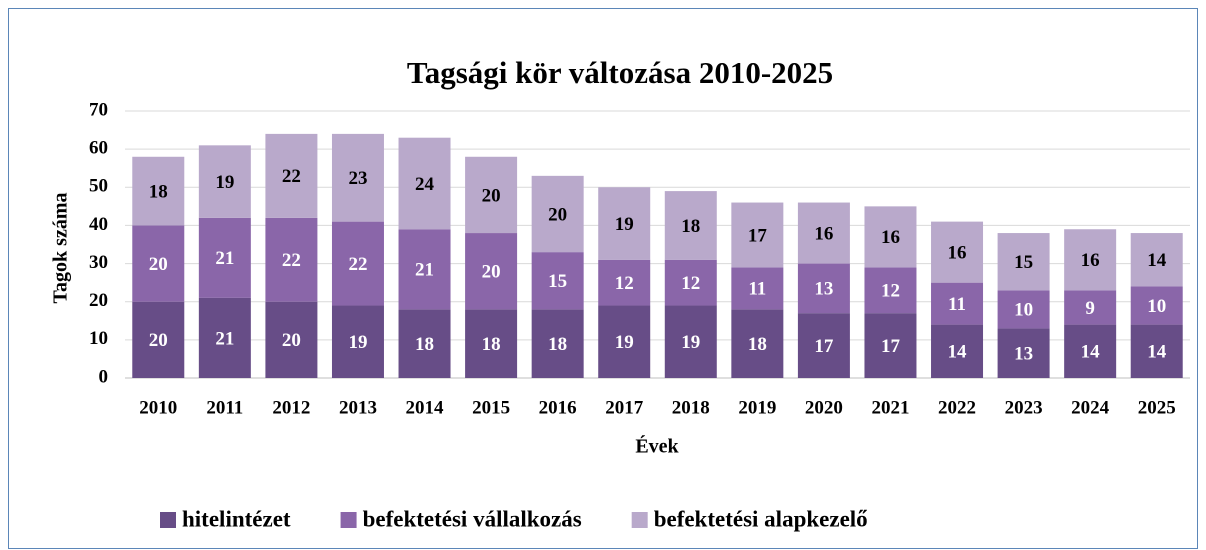 The height and width of the screenshot is (550, 1206). I want to click on x-tick-label: 2019, so click(757, 407).